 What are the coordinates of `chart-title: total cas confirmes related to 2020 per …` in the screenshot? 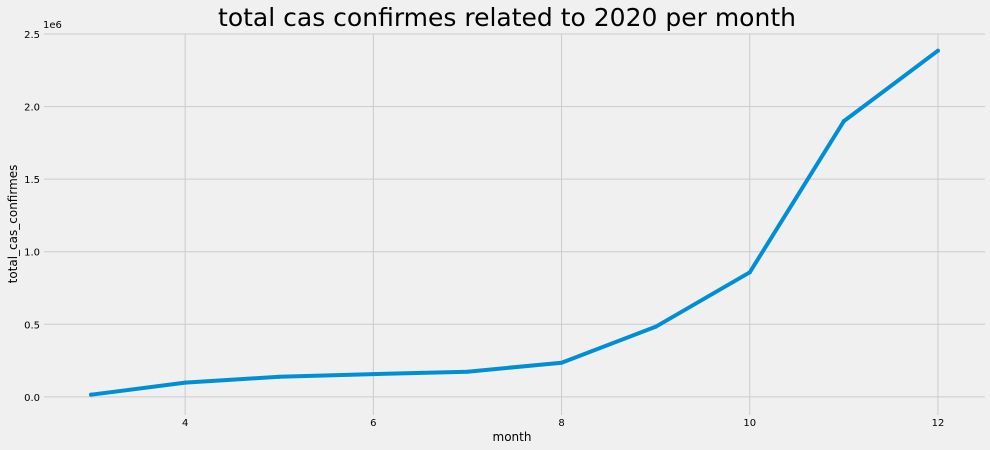 It's located at (507, 17).